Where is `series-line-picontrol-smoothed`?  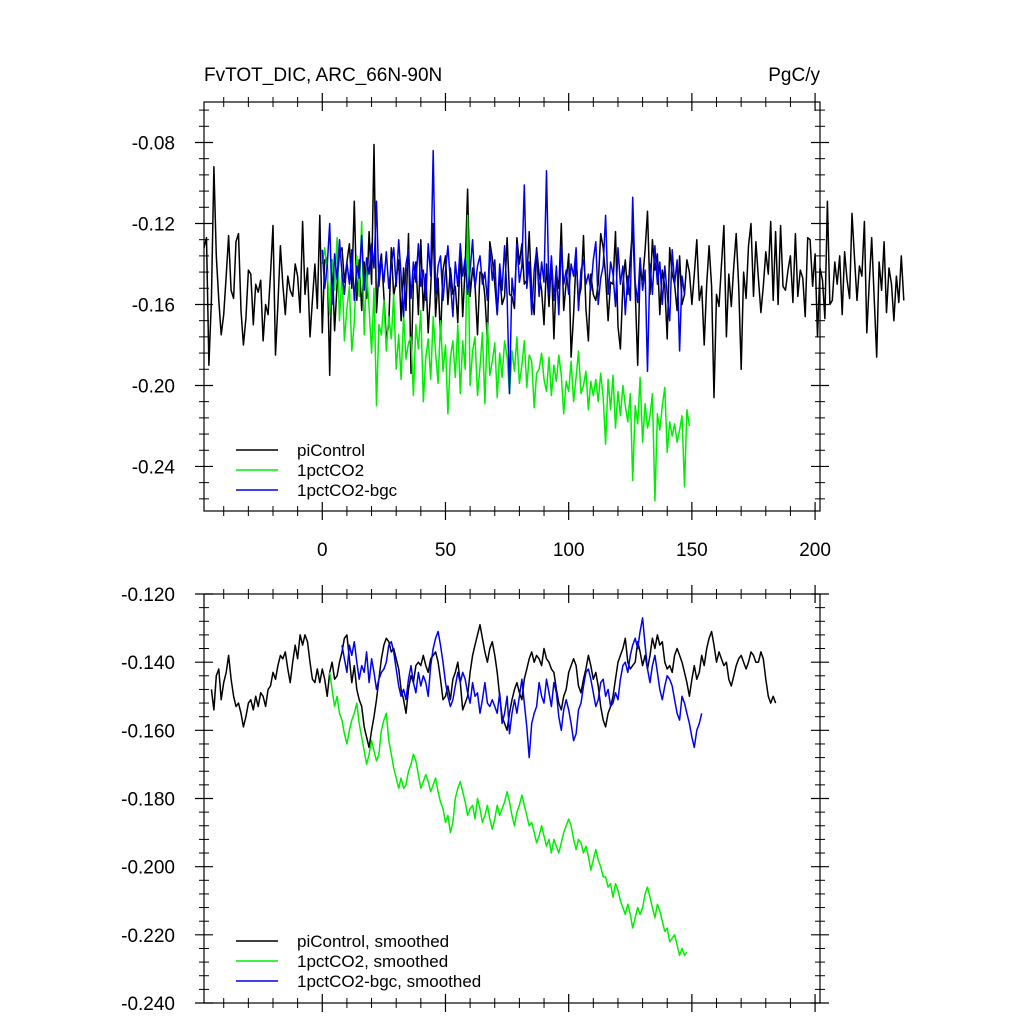
series-line-picontrol-smoothed is located at coordinates (493, 686).